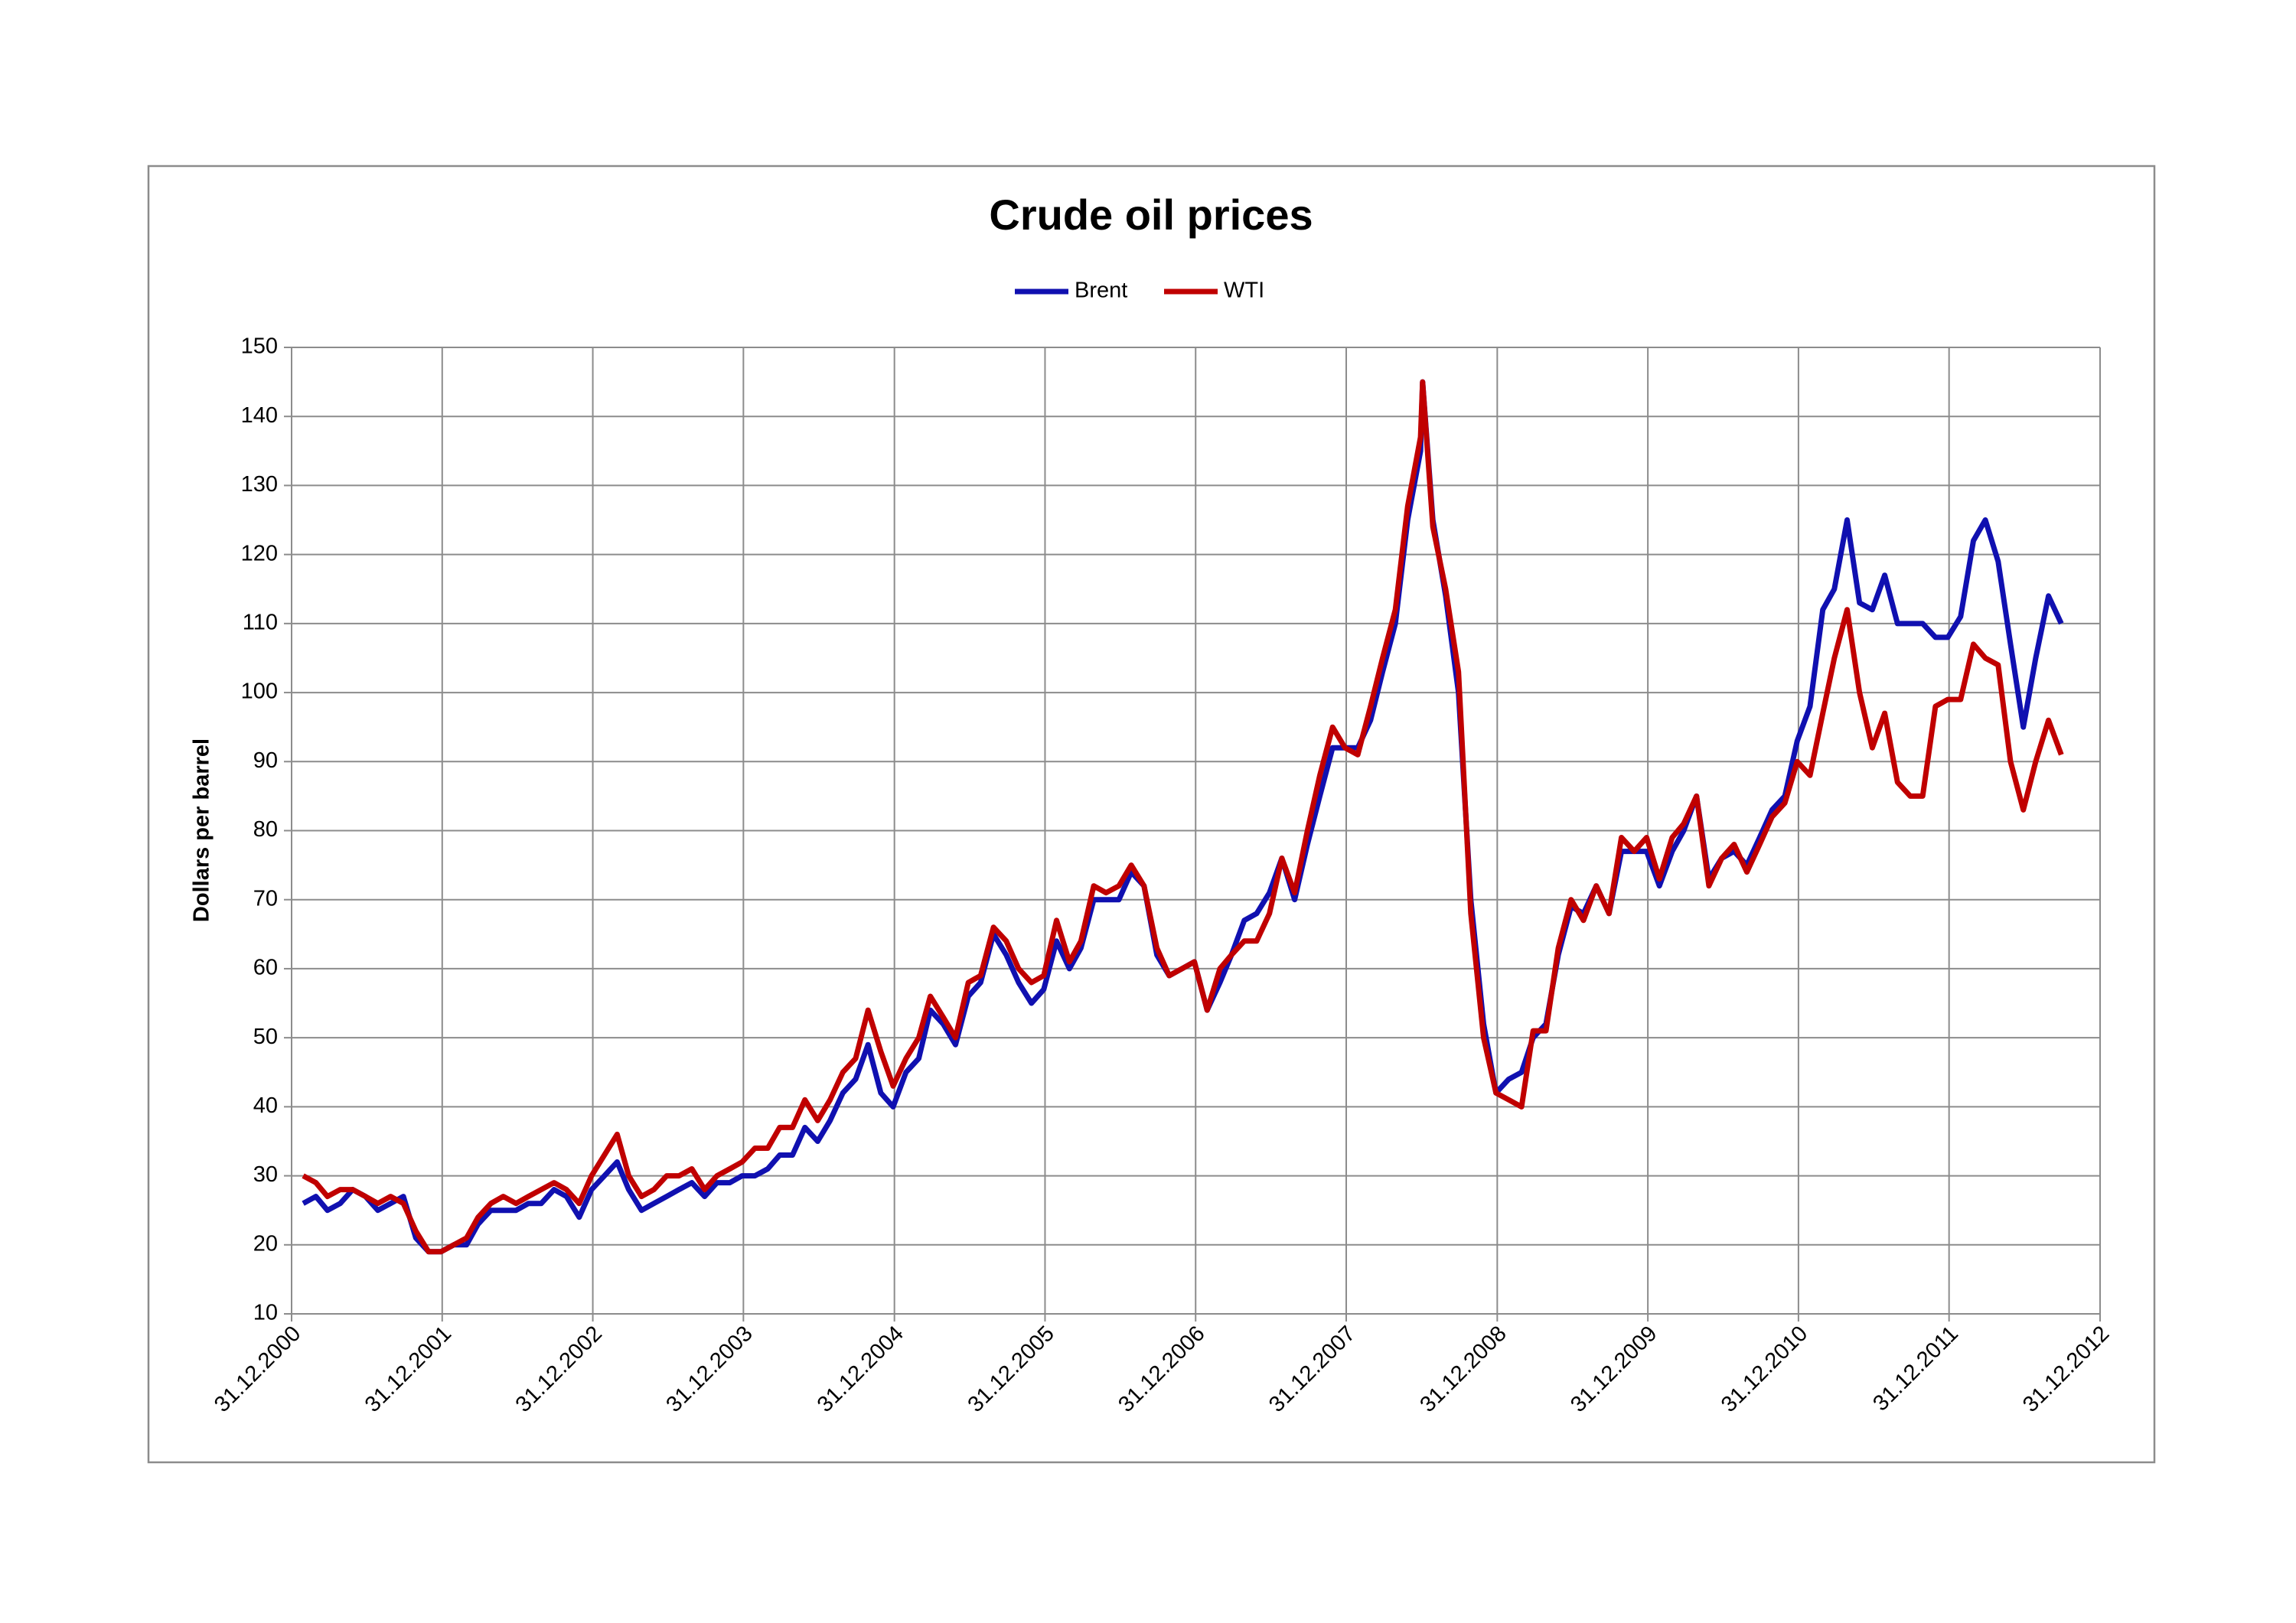 This screenshot has height=1623, width=2296. What do you see at coordinates (265, 761) in the screenshot?
I see `y-tick-label: 90` at bounding box center [265, 761].